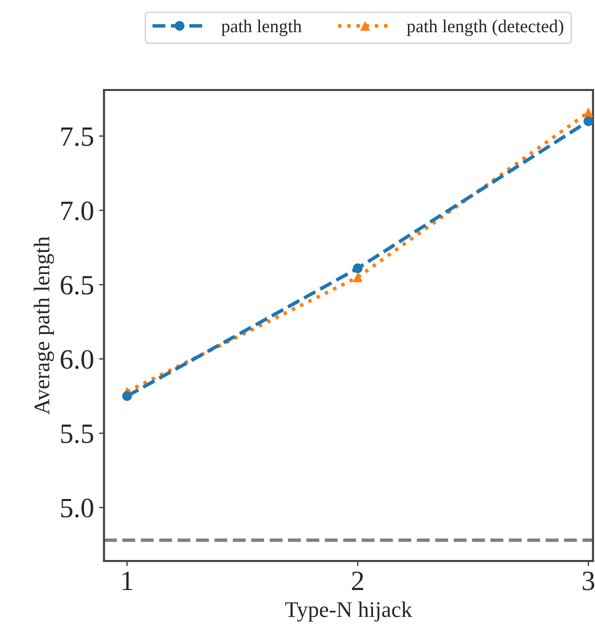 Image resolution: width=595 pixels, height=631 pixels. I want to click on legend-label: path length (detected), so click(485, 28).